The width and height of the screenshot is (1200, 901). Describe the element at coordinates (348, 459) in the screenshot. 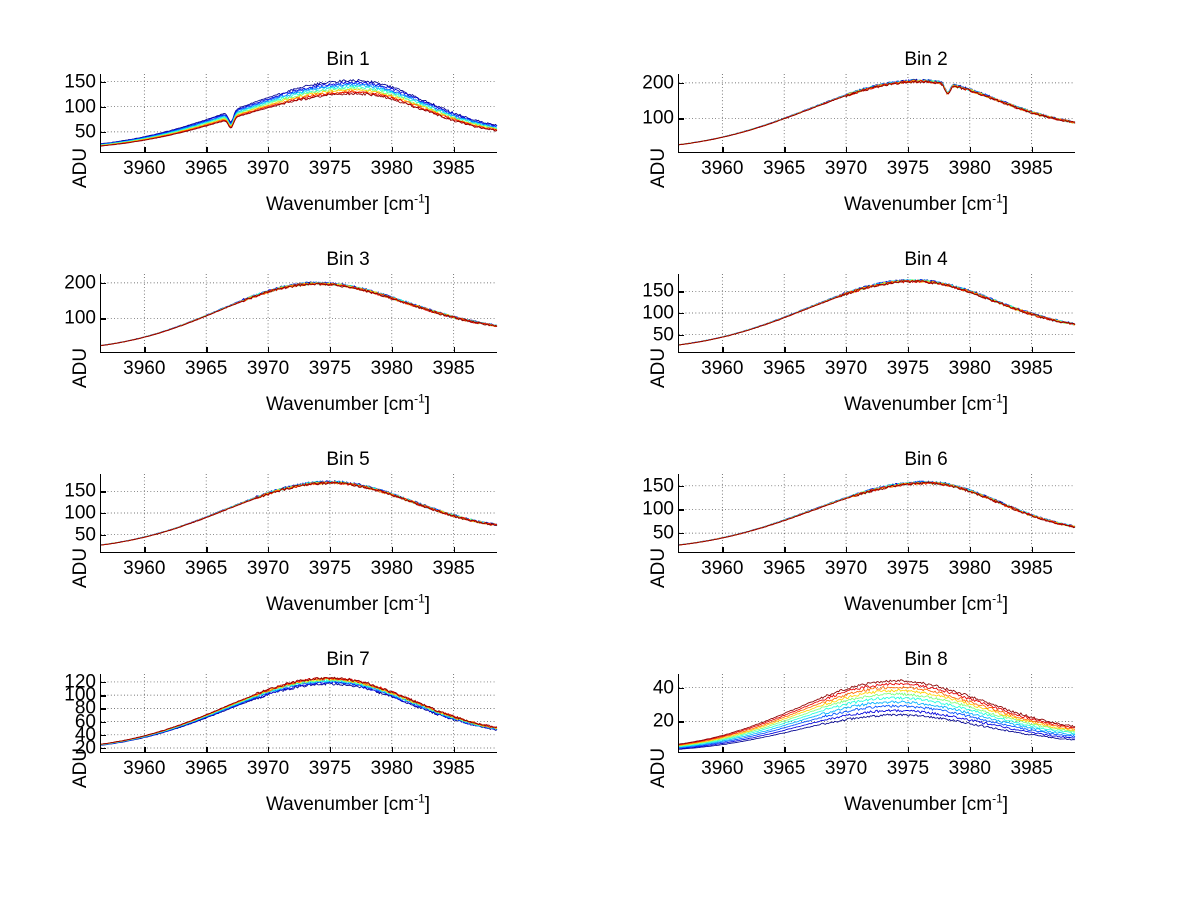

I see `panel-title: Bin 5` at that location.